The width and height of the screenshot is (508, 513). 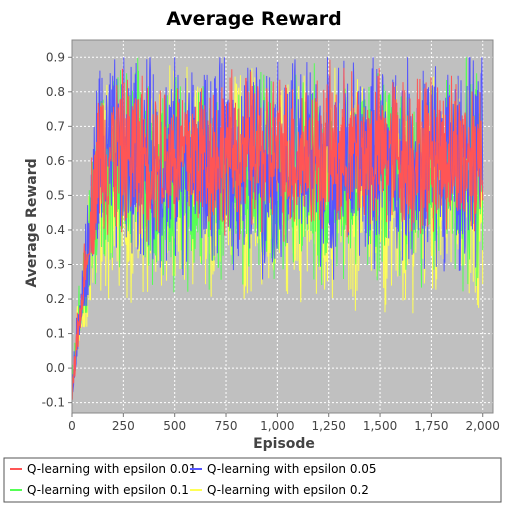 What do you see at coordinates (55, 334) in the screenshot?
I see `y-tick-label: 0.1` at bounding box center [55, 334].